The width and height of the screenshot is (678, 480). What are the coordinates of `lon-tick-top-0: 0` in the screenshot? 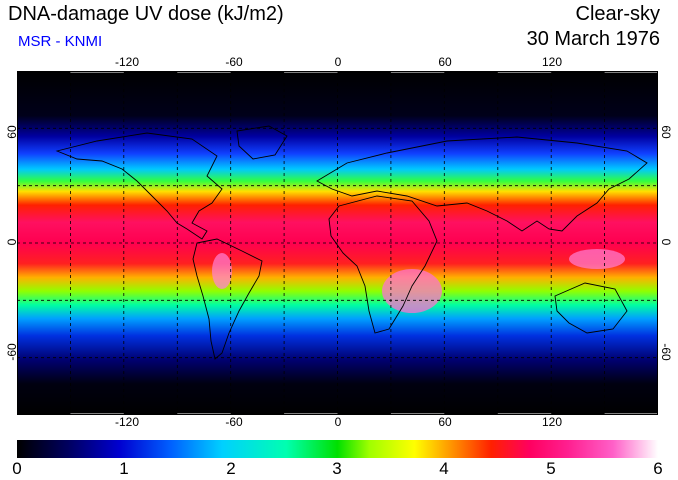 It's located at (338, 62).